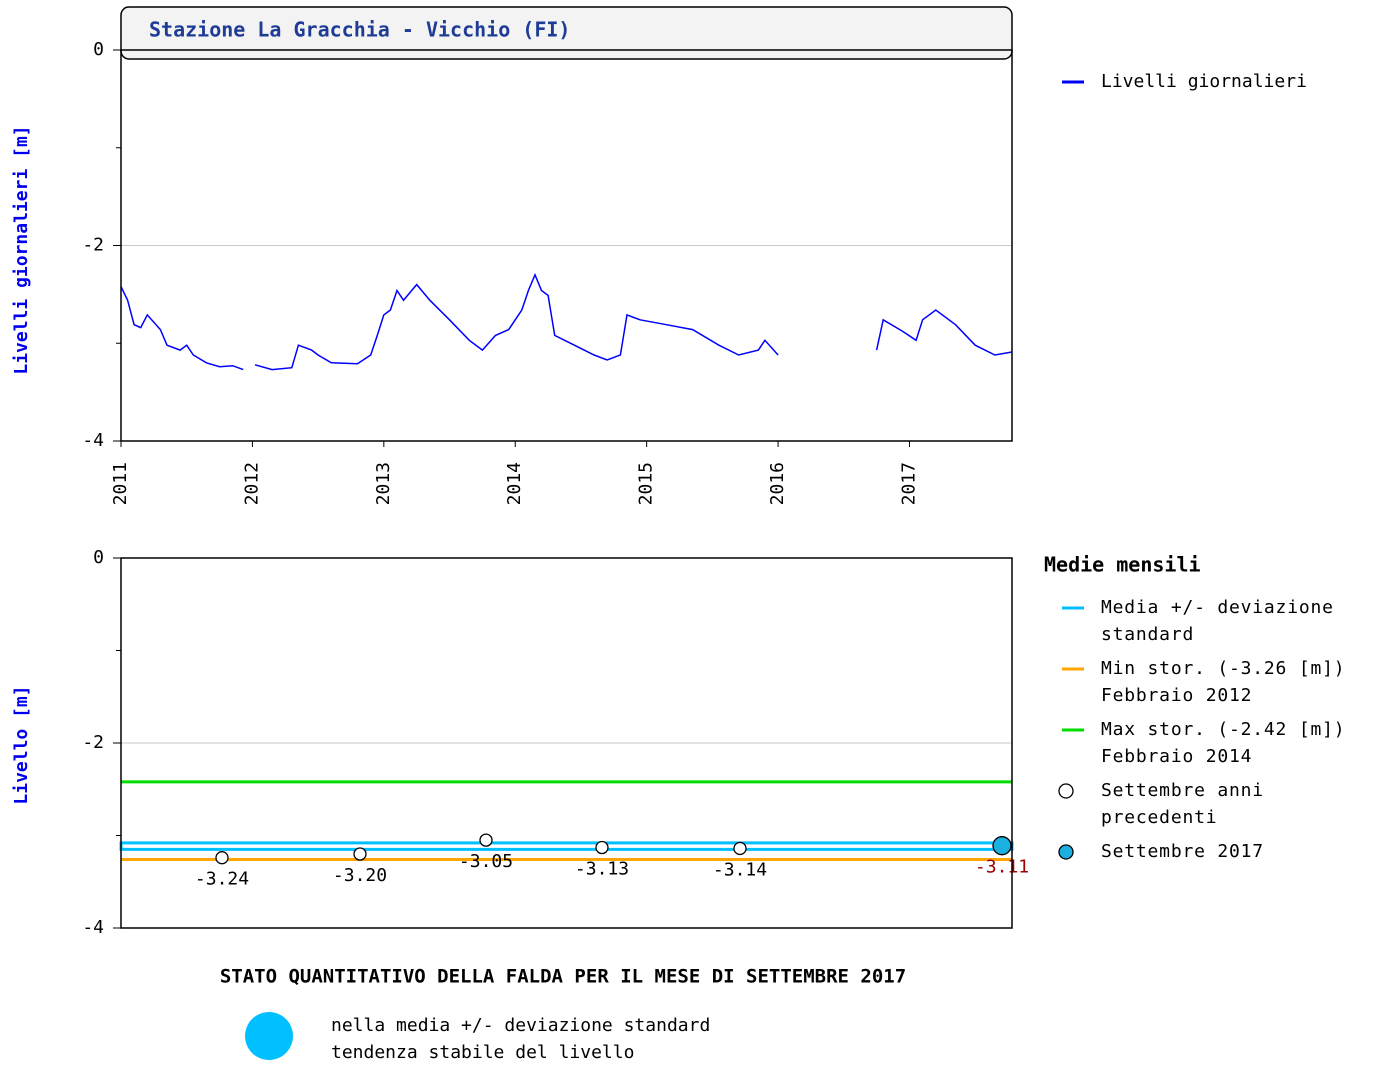 The width and height of the screenshot is (1381, 1065). Describe the element at coordinates (383, 483) in the screenshot. I see `x-tick-label: 2013` at that location.